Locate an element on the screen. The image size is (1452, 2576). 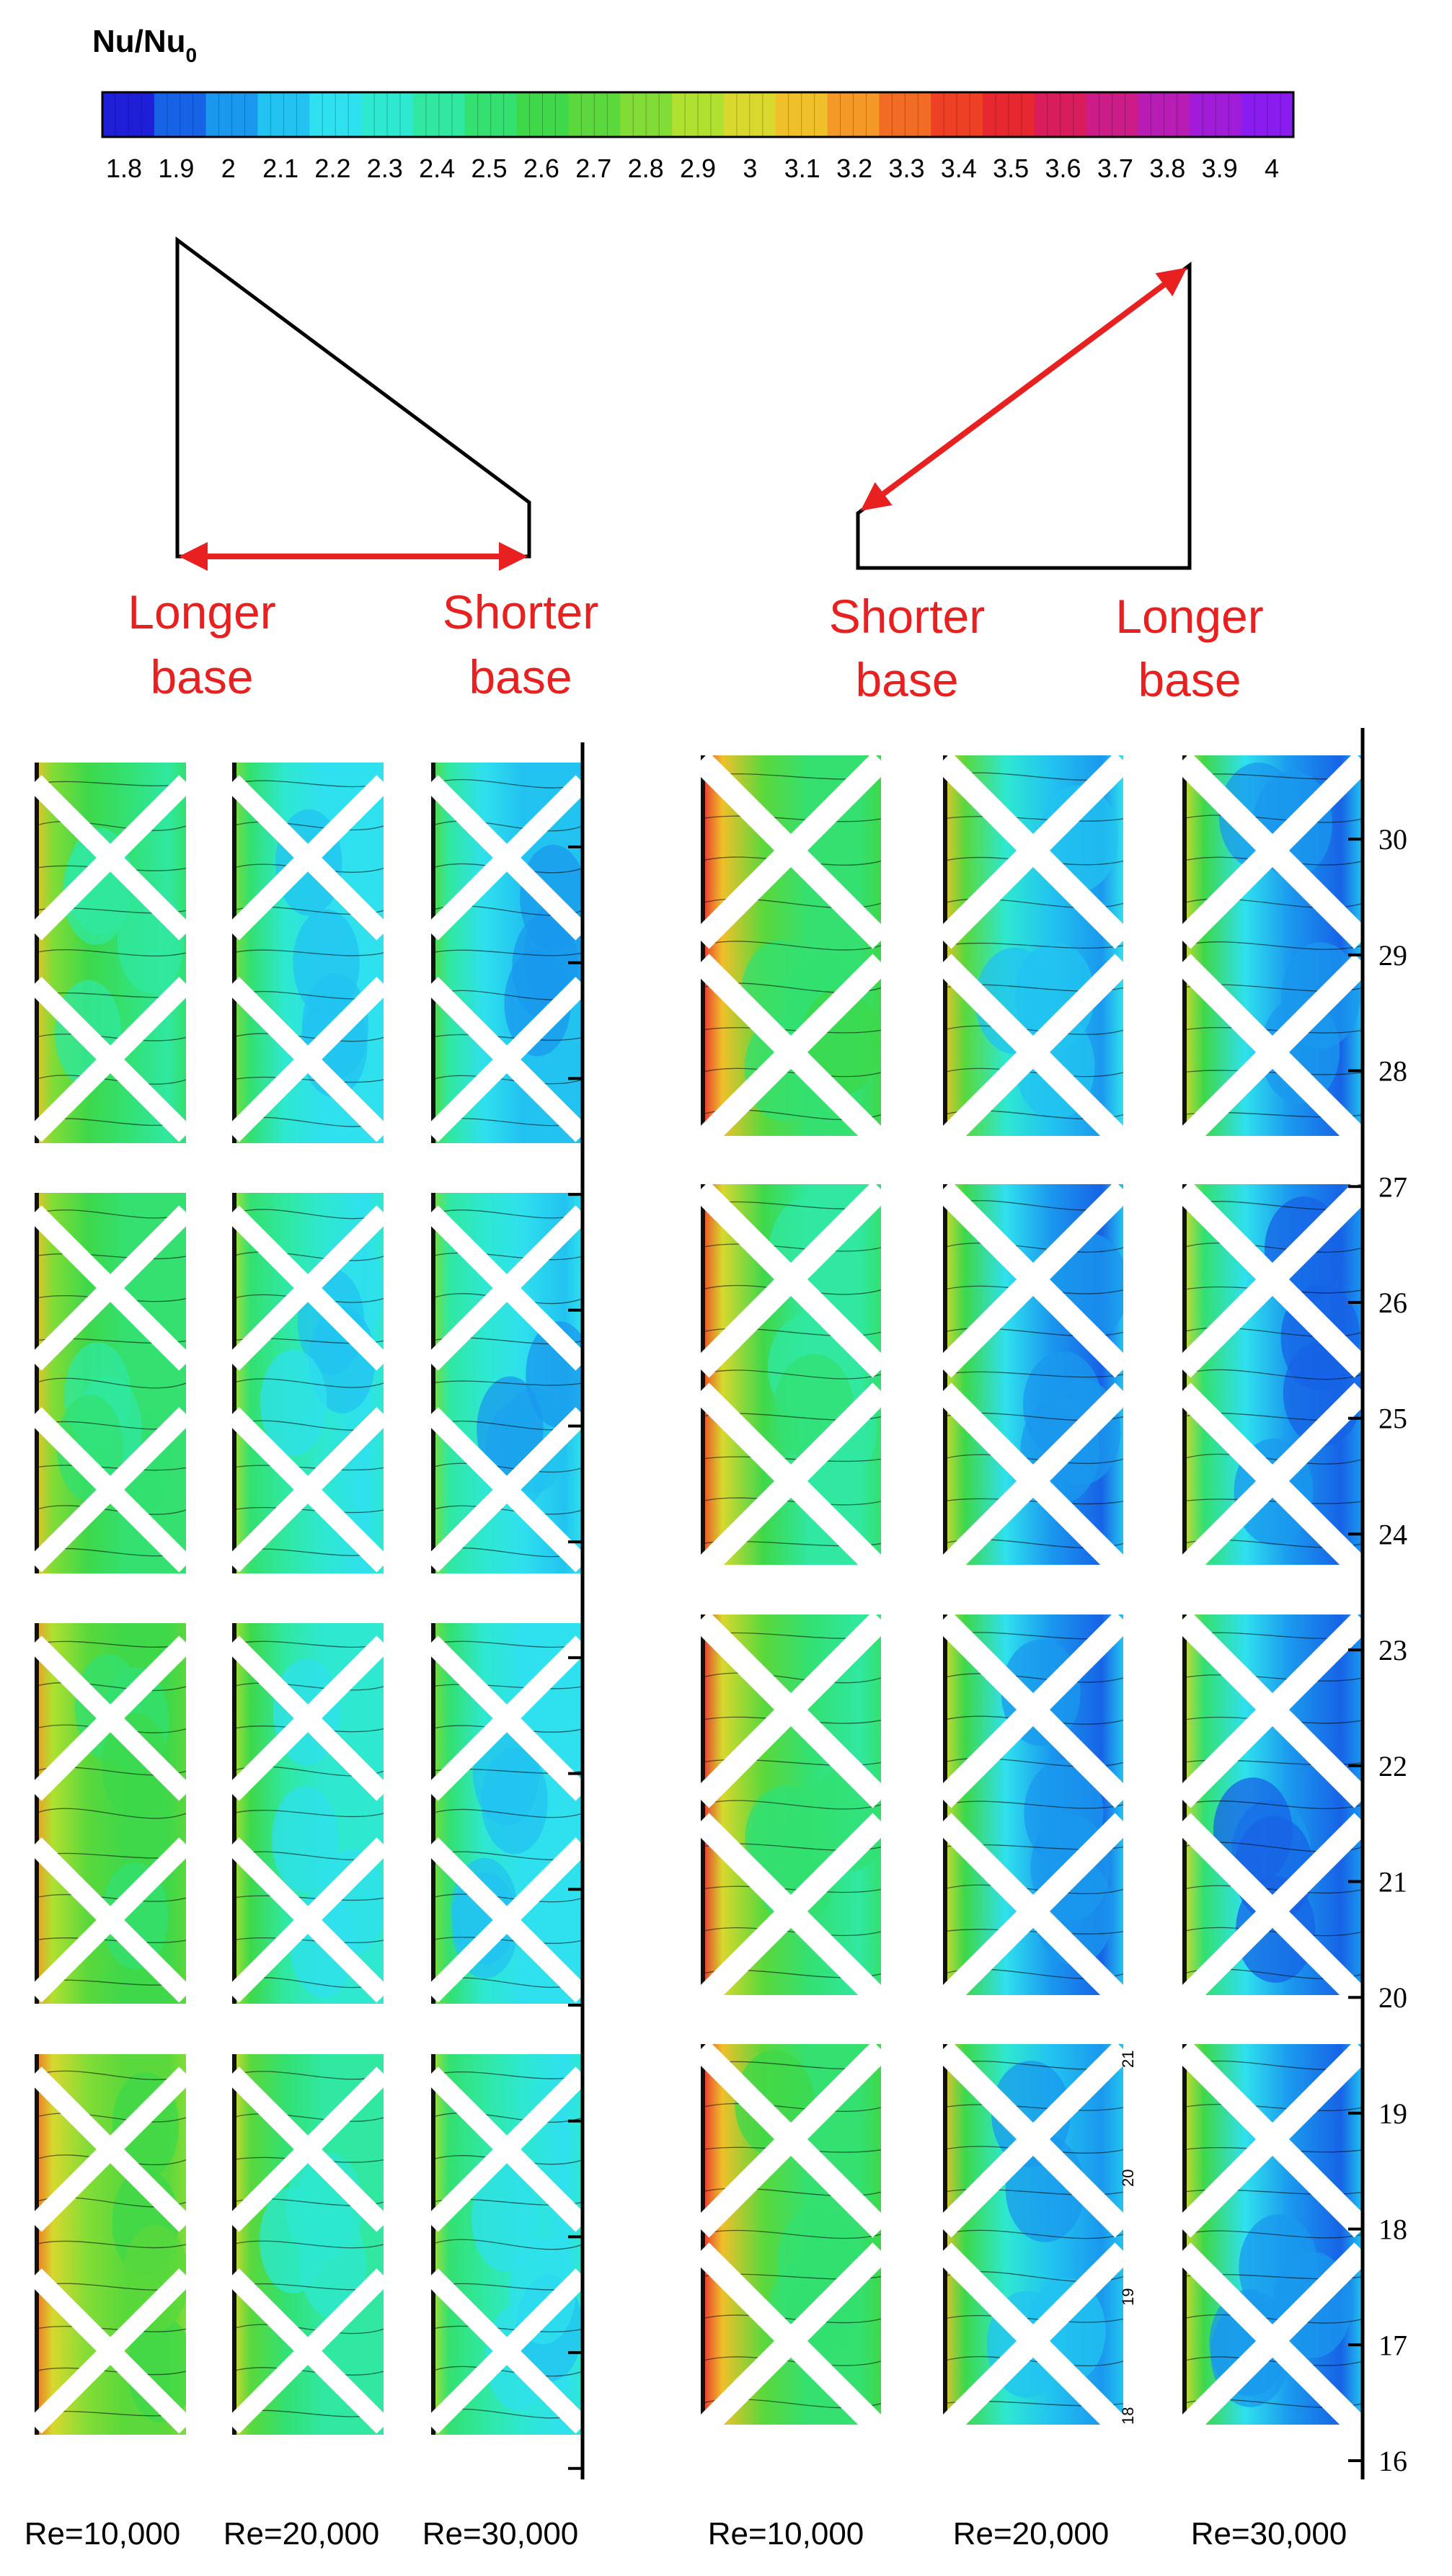
colorbar-tick-label: 3.4 is located at coordinates (959, 168).